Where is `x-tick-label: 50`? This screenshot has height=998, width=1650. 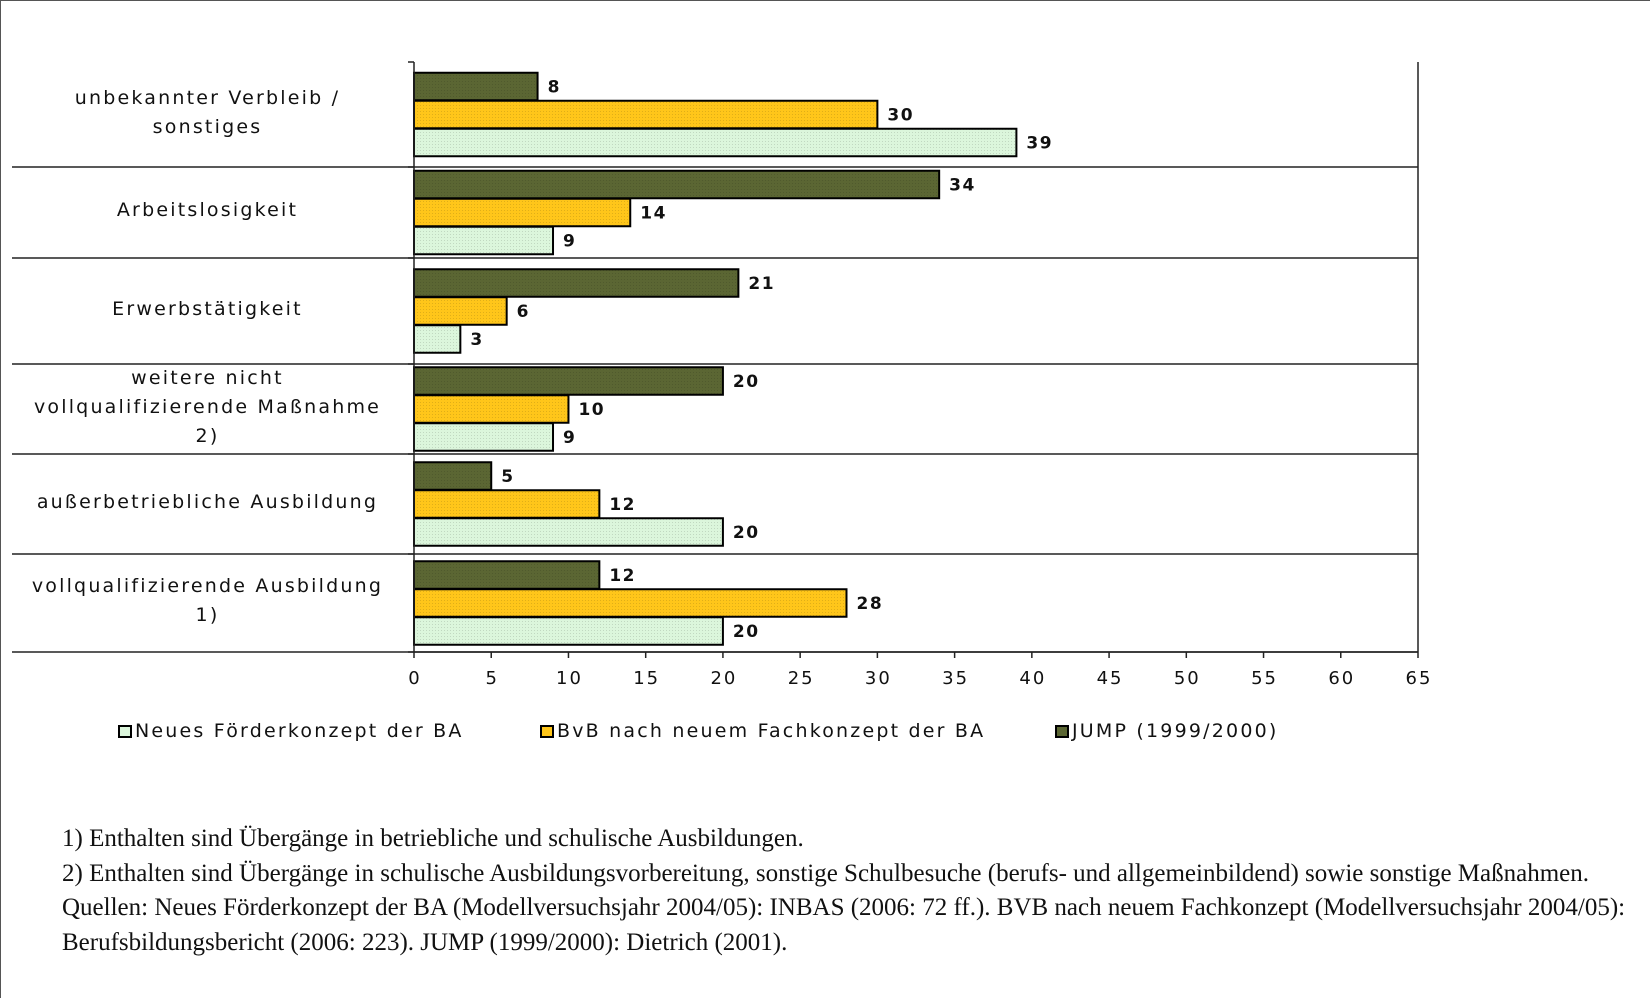
x-tick-label: 50 is located at coordinates (1187, 678).